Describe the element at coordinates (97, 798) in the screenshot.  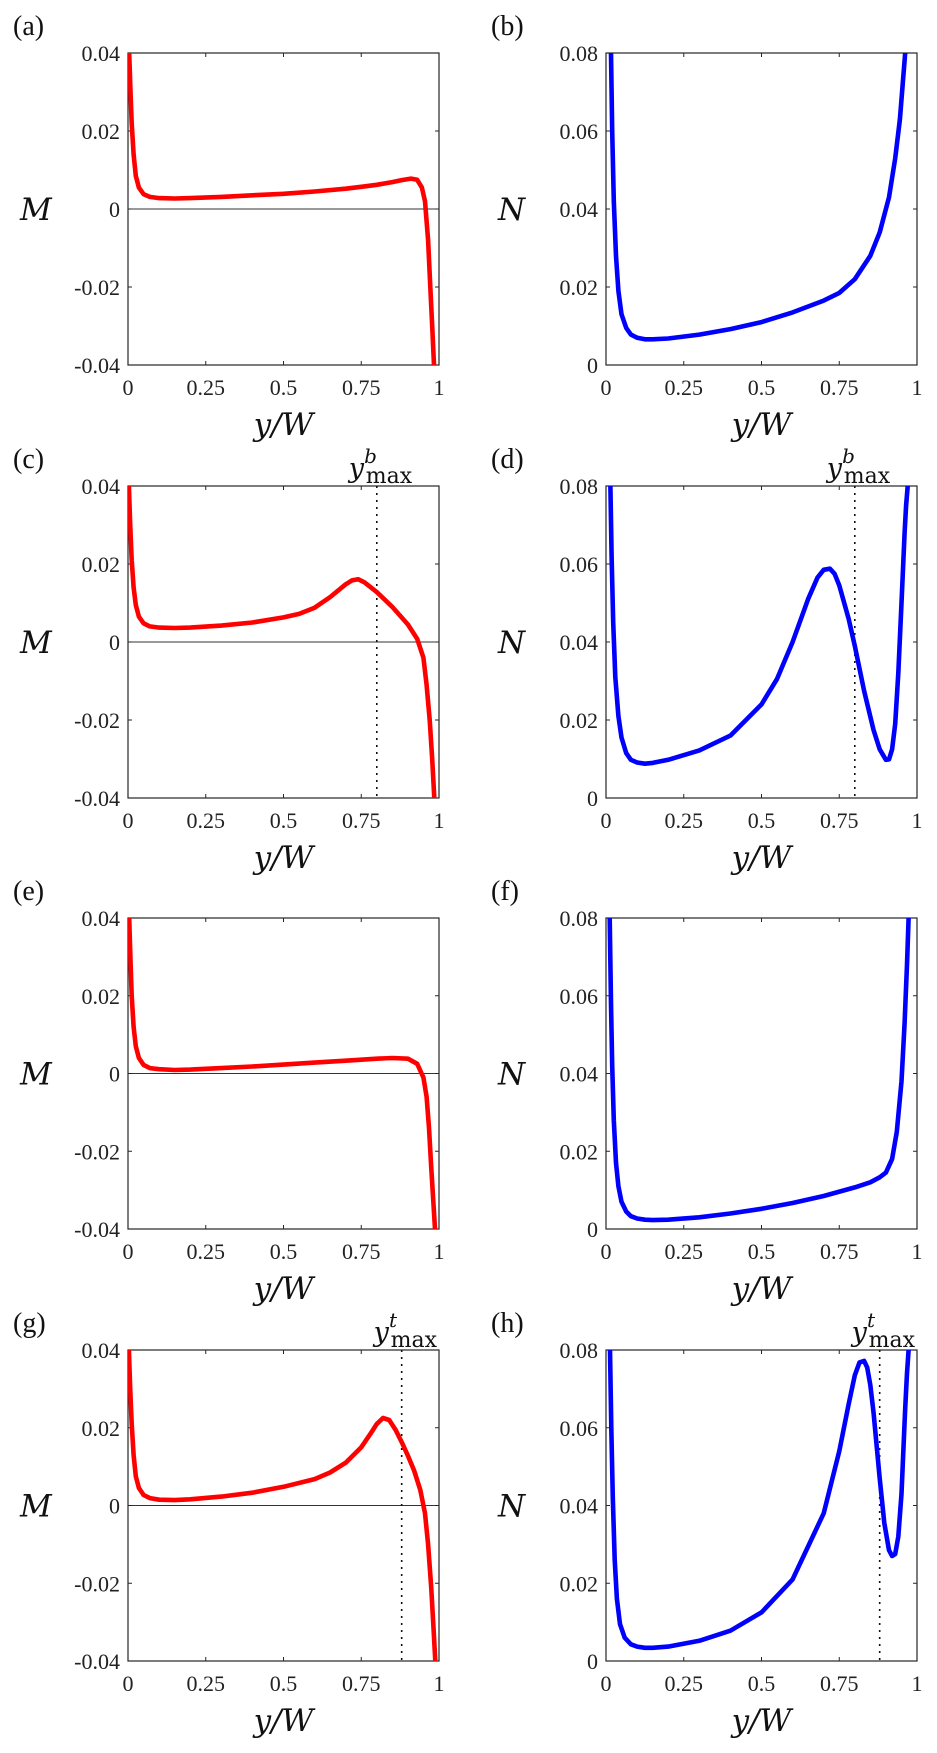
I see `panel-c-ytick-label: -0.04` at that location.